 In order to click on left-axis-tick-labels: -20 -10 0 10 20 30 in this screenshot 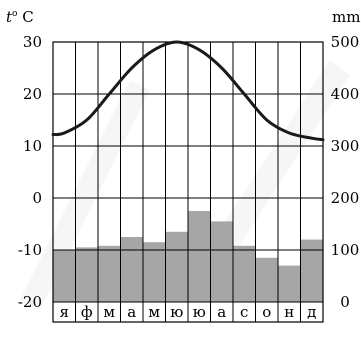, I will do `click(30, 172)`.